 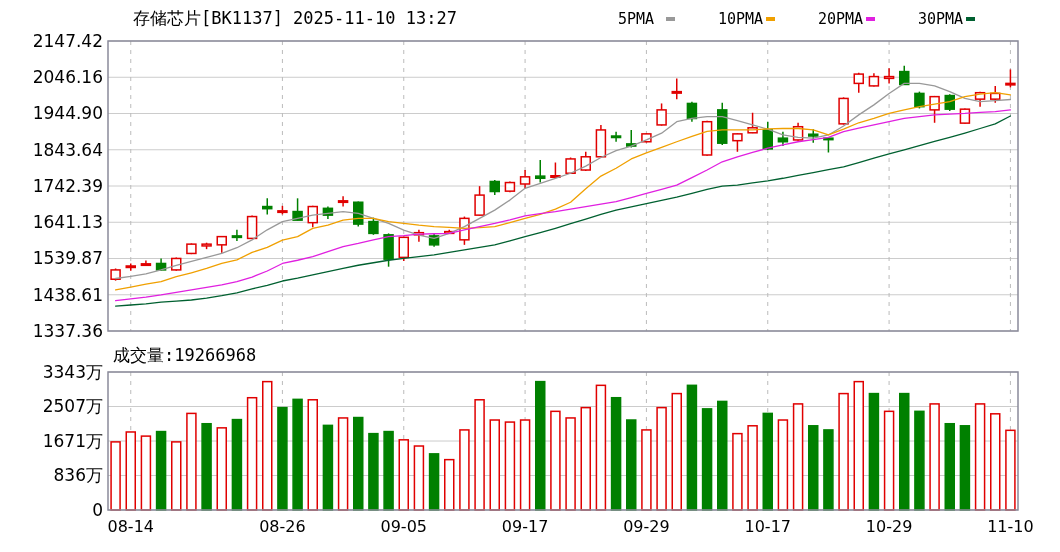 What do you see at coordinates (1010, 526) in the screenshot?
I see `x-tick-label: 11-10` at bounding box center [1010, 526].